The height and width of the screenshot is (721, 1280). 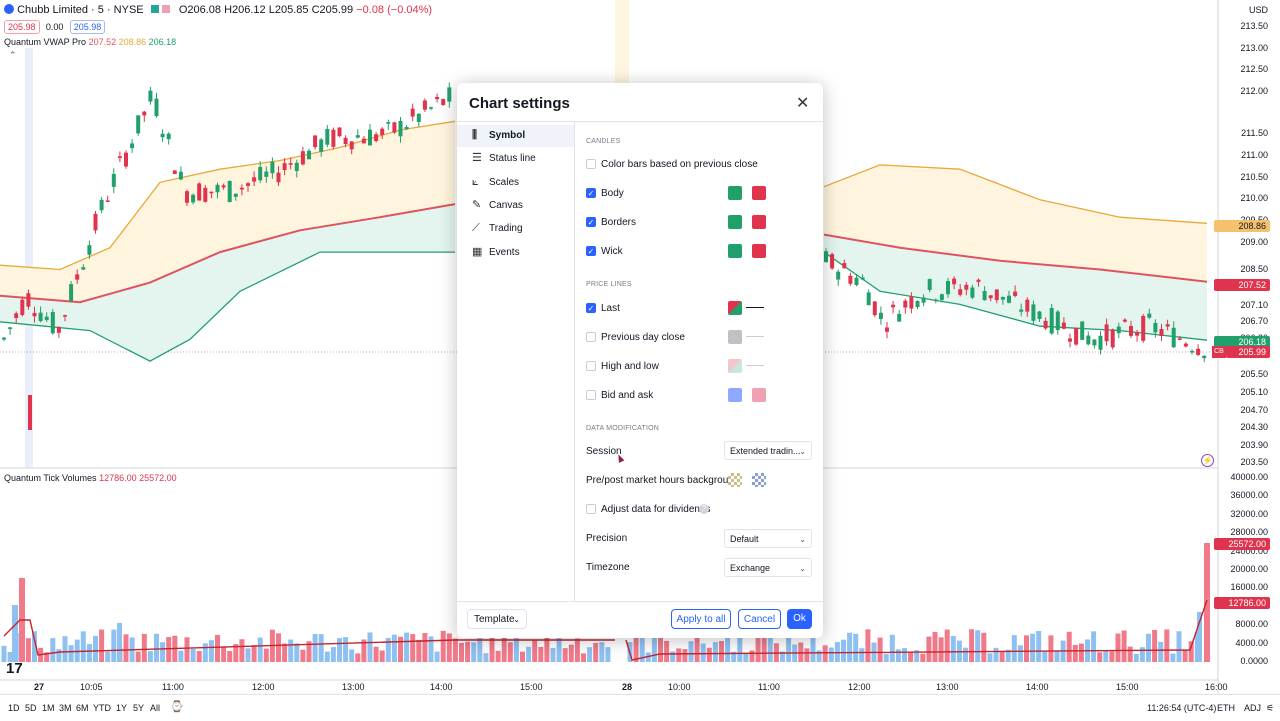 What do you see at coordinates (515, 229) in the screenshot?
I see `nav-item-trading: ⟋ Trading` at bounding box center [515, 229].